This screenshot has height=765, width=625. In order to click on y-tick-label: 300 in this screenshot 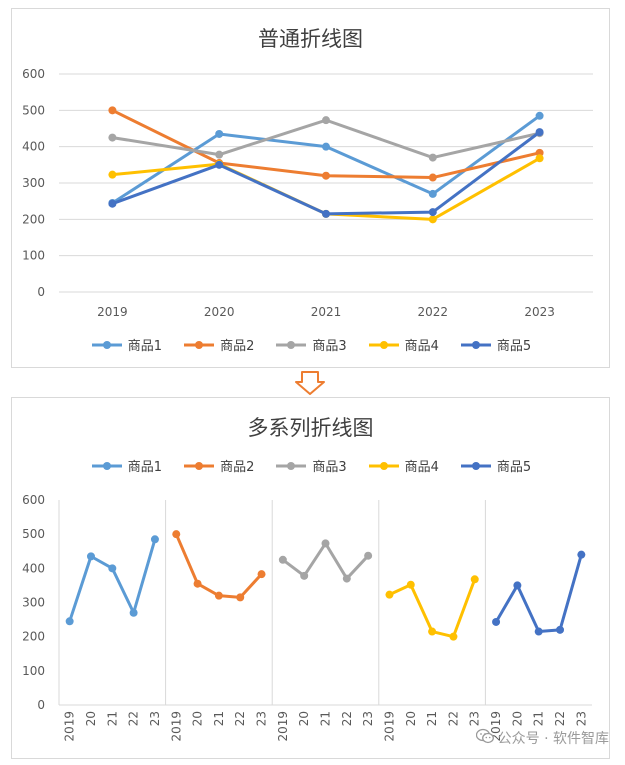, I will do `click(33, 603)`.